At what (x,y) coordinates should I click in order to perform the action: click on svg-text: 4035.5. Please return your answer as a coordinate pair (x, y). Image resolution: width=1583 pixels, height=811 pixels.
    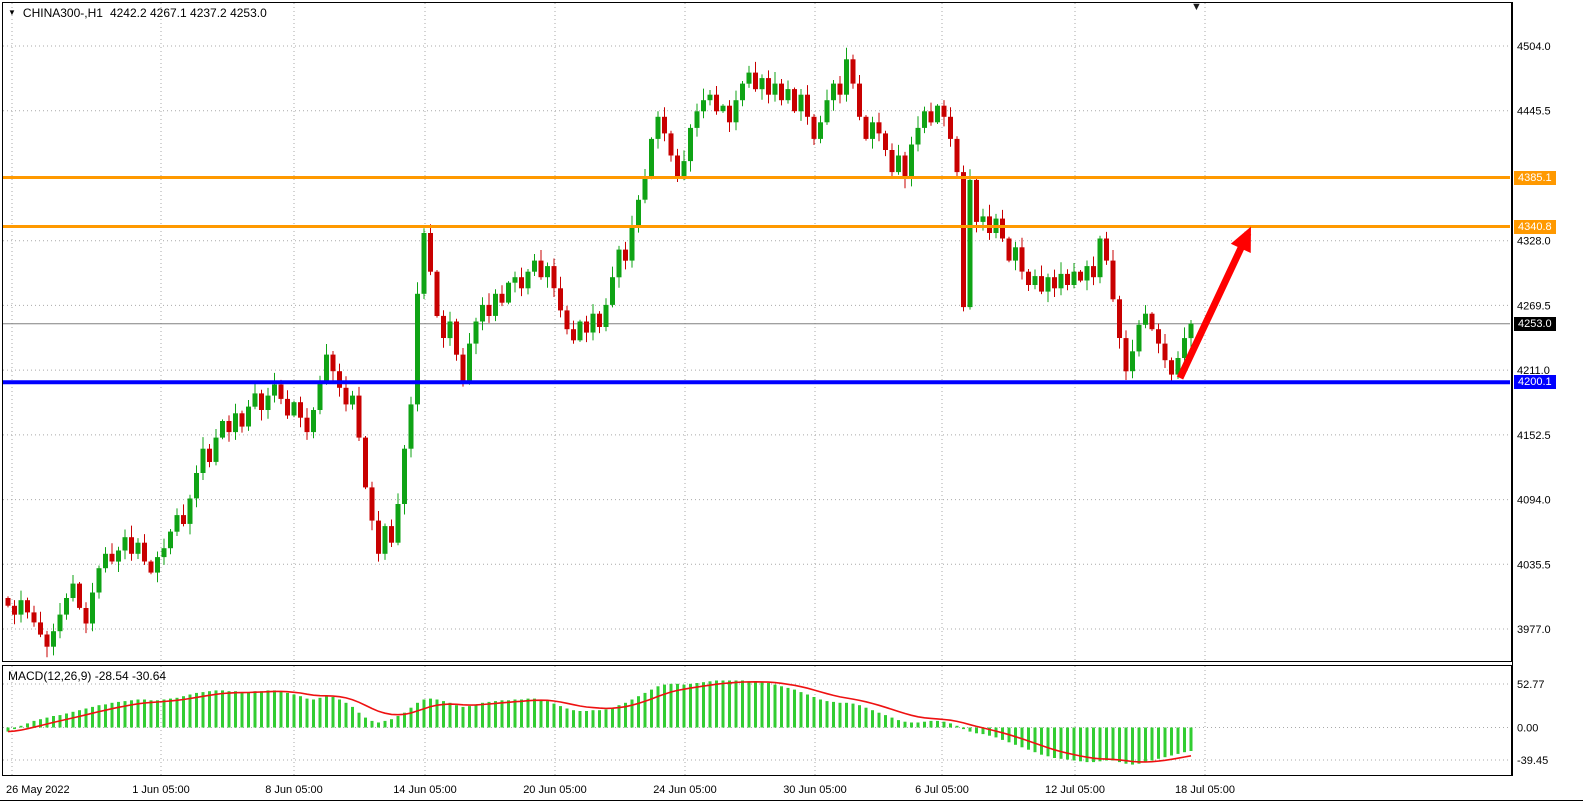
    Looking at the image, I should click on (1534, 565).